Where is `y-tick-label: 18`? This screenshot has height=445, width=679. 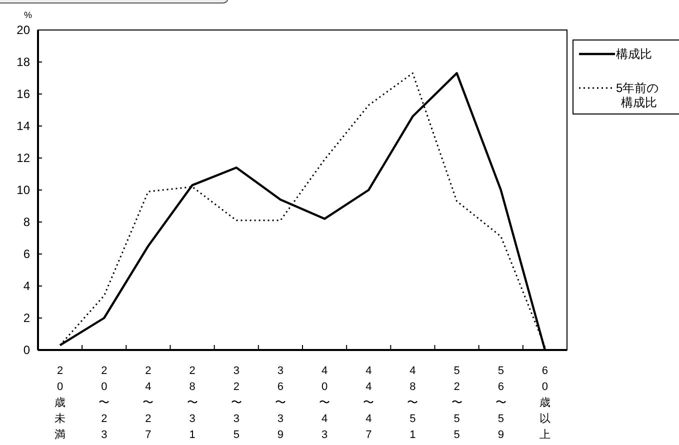 y-tick-label: 18 is located at coordinates (23, 62).